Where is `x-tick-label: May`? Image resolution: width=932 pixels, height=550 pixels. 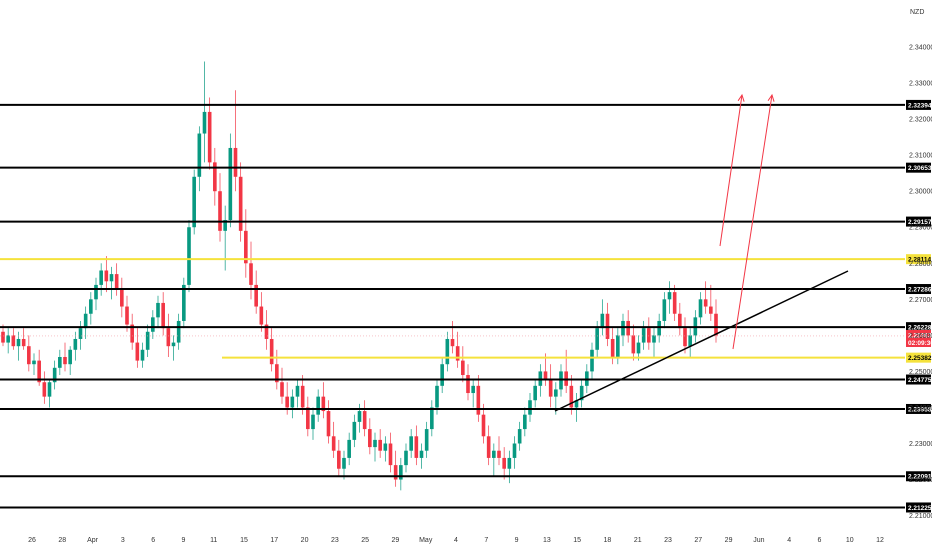
x-tick-label: May is located at coordinates (426, 540).